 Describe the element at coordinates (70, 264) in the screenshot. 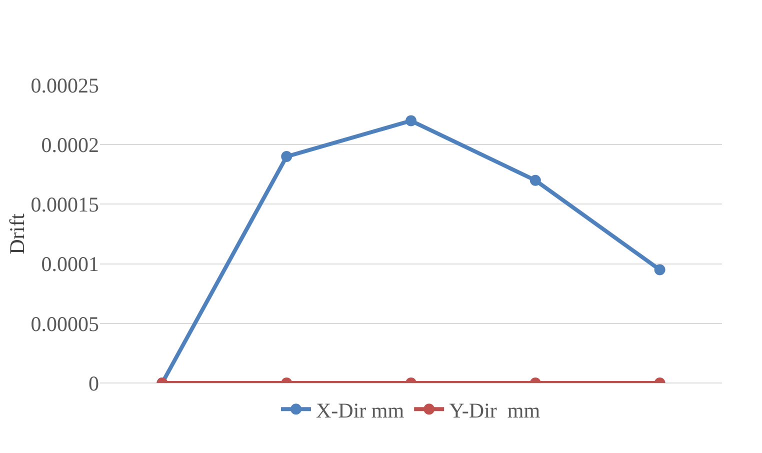

I see `y-tick-label: 0.0001` at that location.